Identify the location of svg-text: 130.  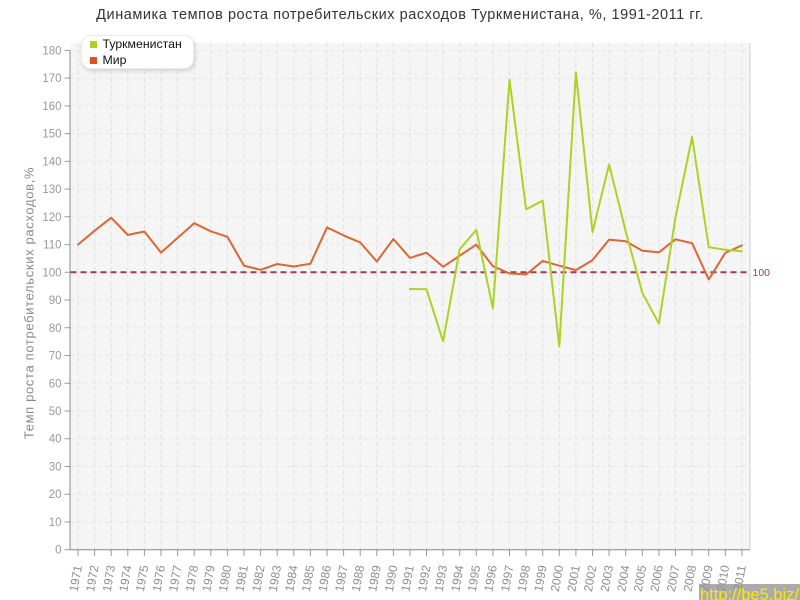
(51, 190).